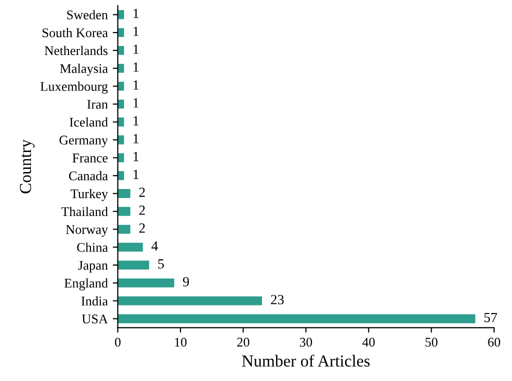 The width and height of the screenshot is (512, 381). Describe the element at coordinates (90, 158) in the screenshot. I see `y-tick-label: France` at that location.